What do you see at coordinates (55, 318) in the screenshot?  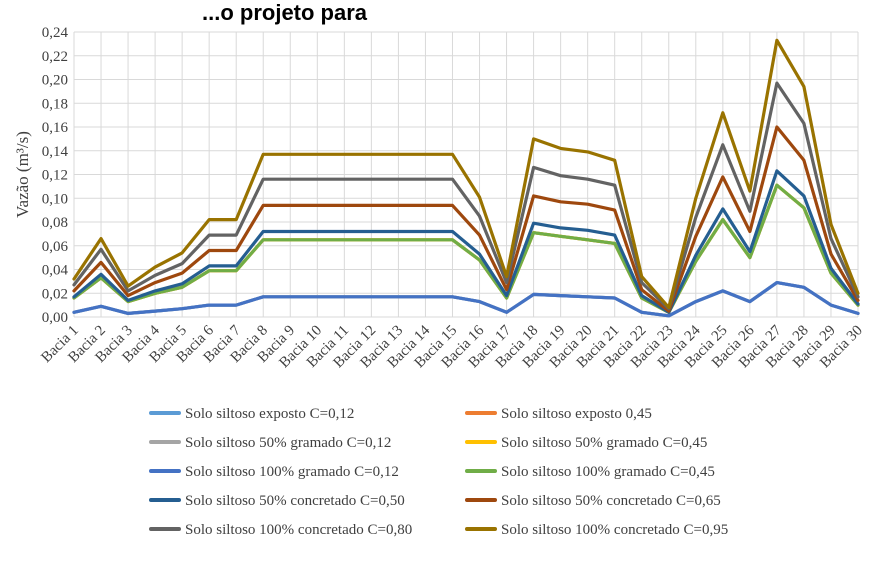 I see `y-tick-label: 0,00` at bounding box center [55, 318].